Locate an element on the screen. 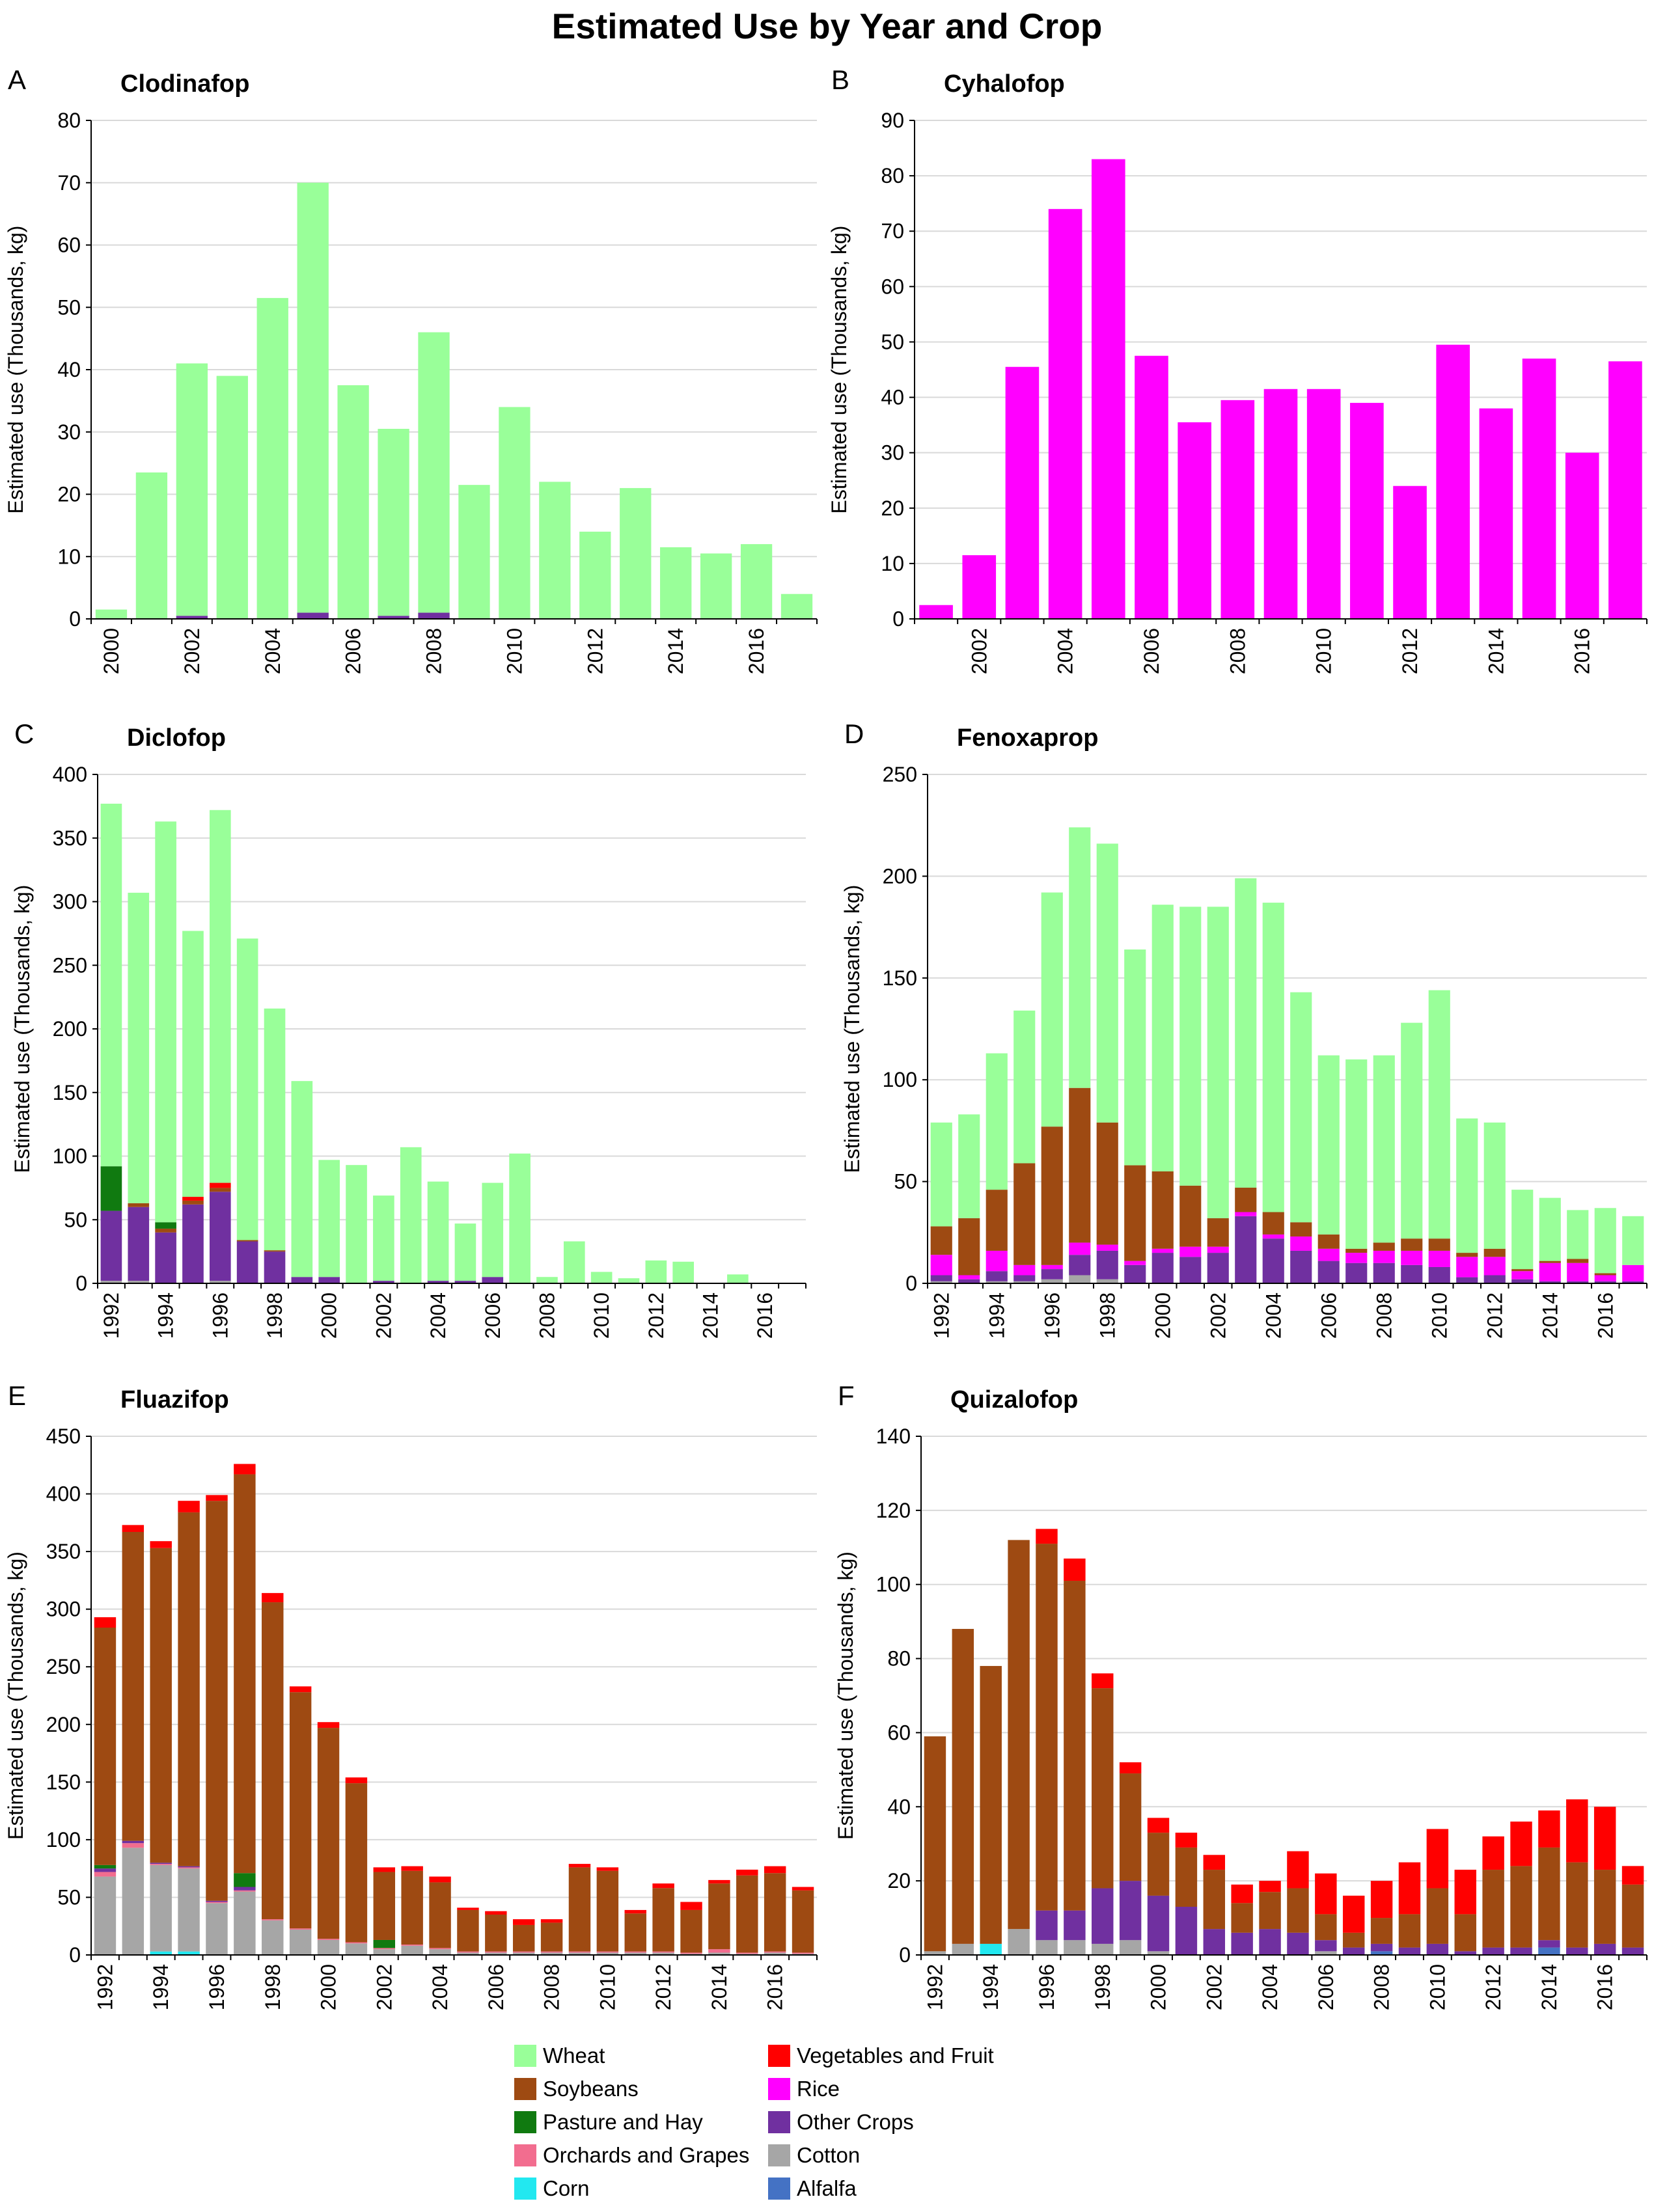  bar-soybeans-1999 is located at coordinates (1135, 1213).